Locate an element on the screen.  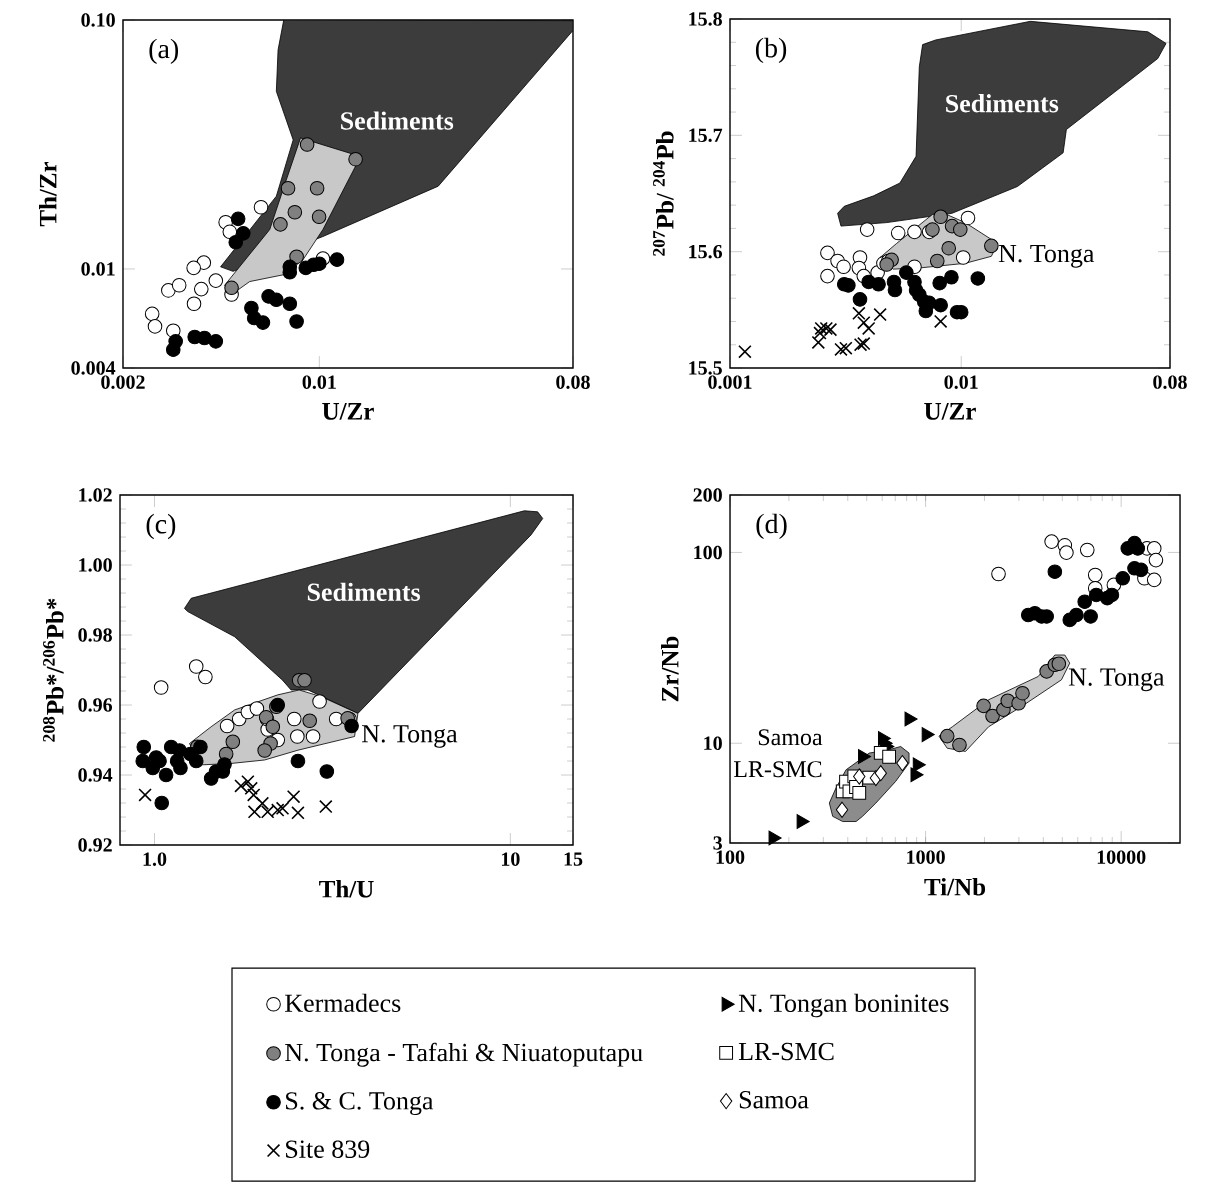
x-tick-label: 15 is located at coordinates (573, 859).